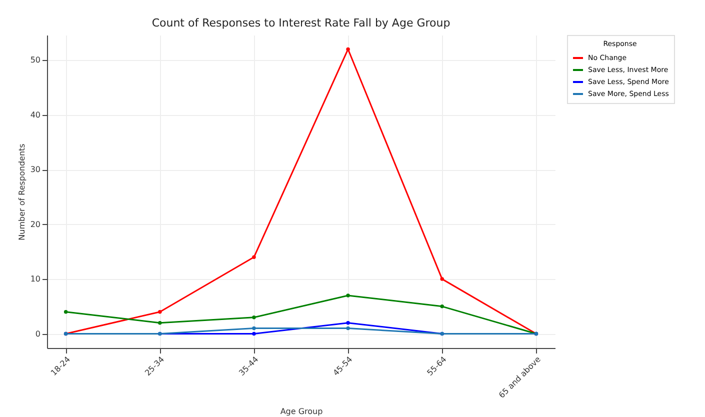 Image resolution: width=705 pixels, height=417 pixels. Describe the element at coordinates (21, 192) in the screenshot. I see `y-axis-title: Number of Respondents` at that location.